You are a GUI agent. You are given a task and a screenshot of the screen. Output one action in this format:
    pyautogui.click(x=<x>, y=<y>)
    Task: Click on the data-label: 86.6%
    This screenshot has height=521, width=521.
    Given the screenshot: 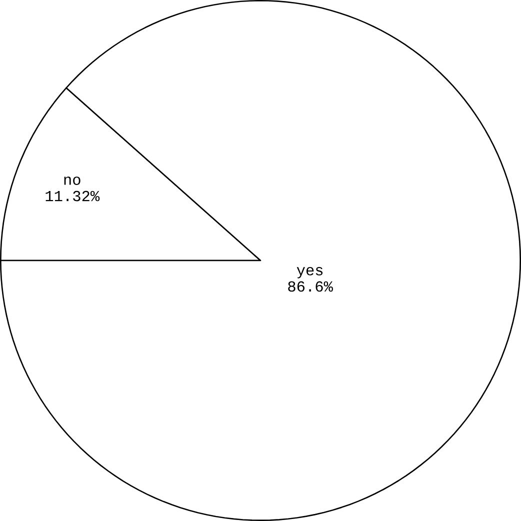 What is the action you would take?
    pyautogui.click(x=310, y=286)
    